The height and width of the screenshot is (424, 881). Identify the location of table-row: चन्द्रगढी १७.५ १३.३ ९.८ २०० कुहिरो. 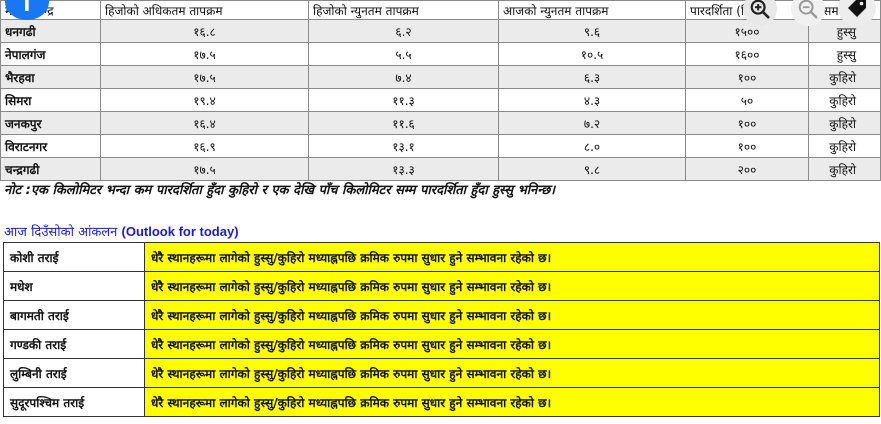
(440, 169).